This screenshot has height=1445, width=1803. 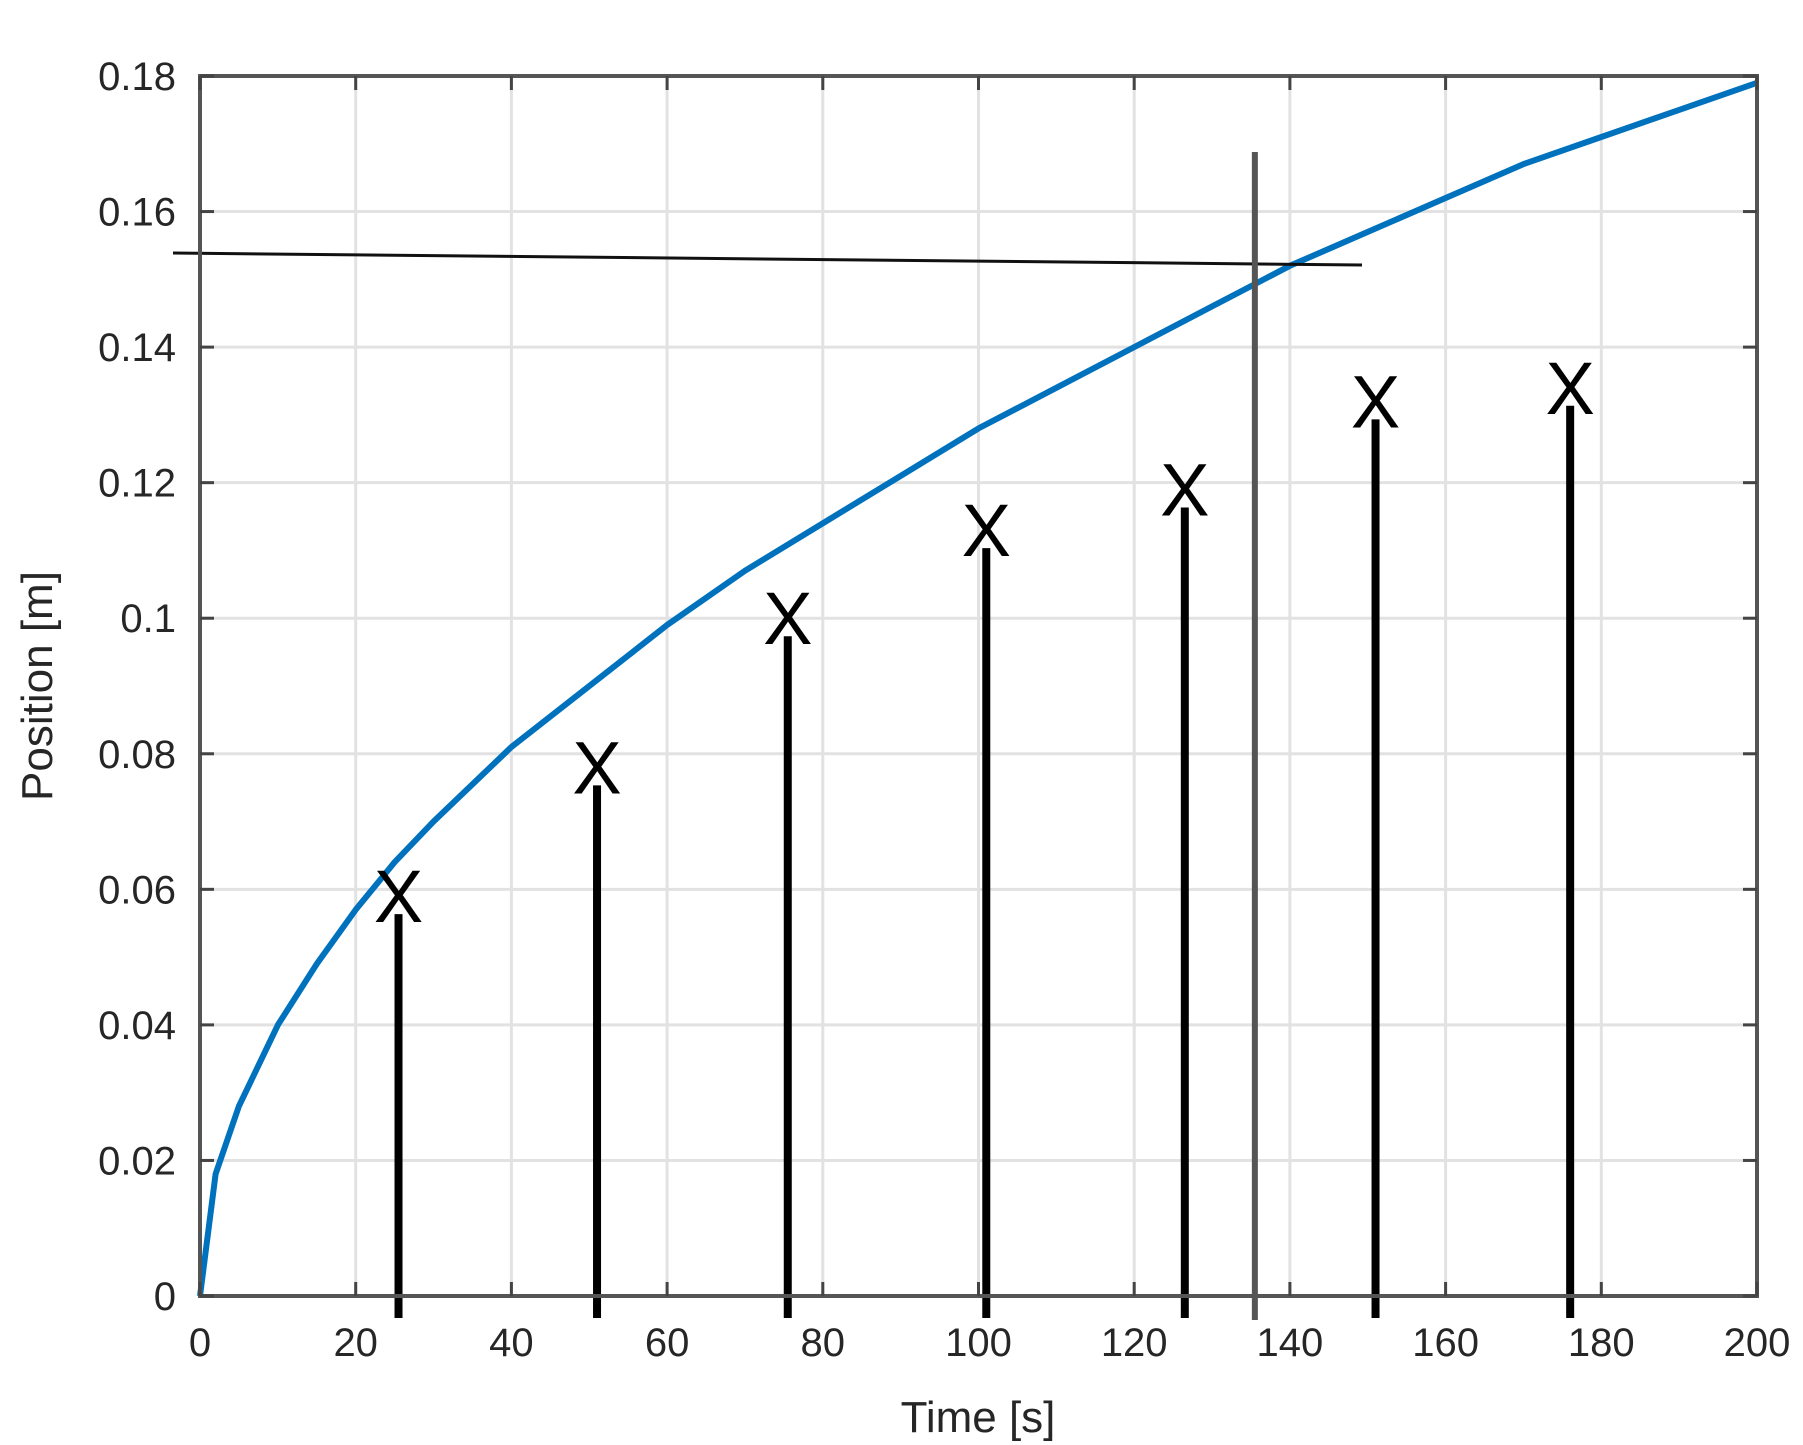 What do you see at coordinates (137, 755) in the screenshot?
I see `y-tick-label: 0.08` at bounding box center [137, 755].